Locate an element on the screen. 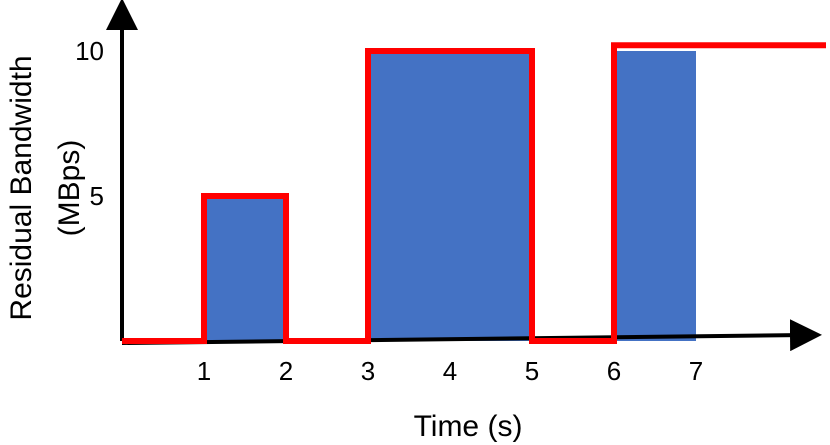 The width and height of the screenshot is (830, 445). y-tick-label: 5 is located at coordinates (97, 196).